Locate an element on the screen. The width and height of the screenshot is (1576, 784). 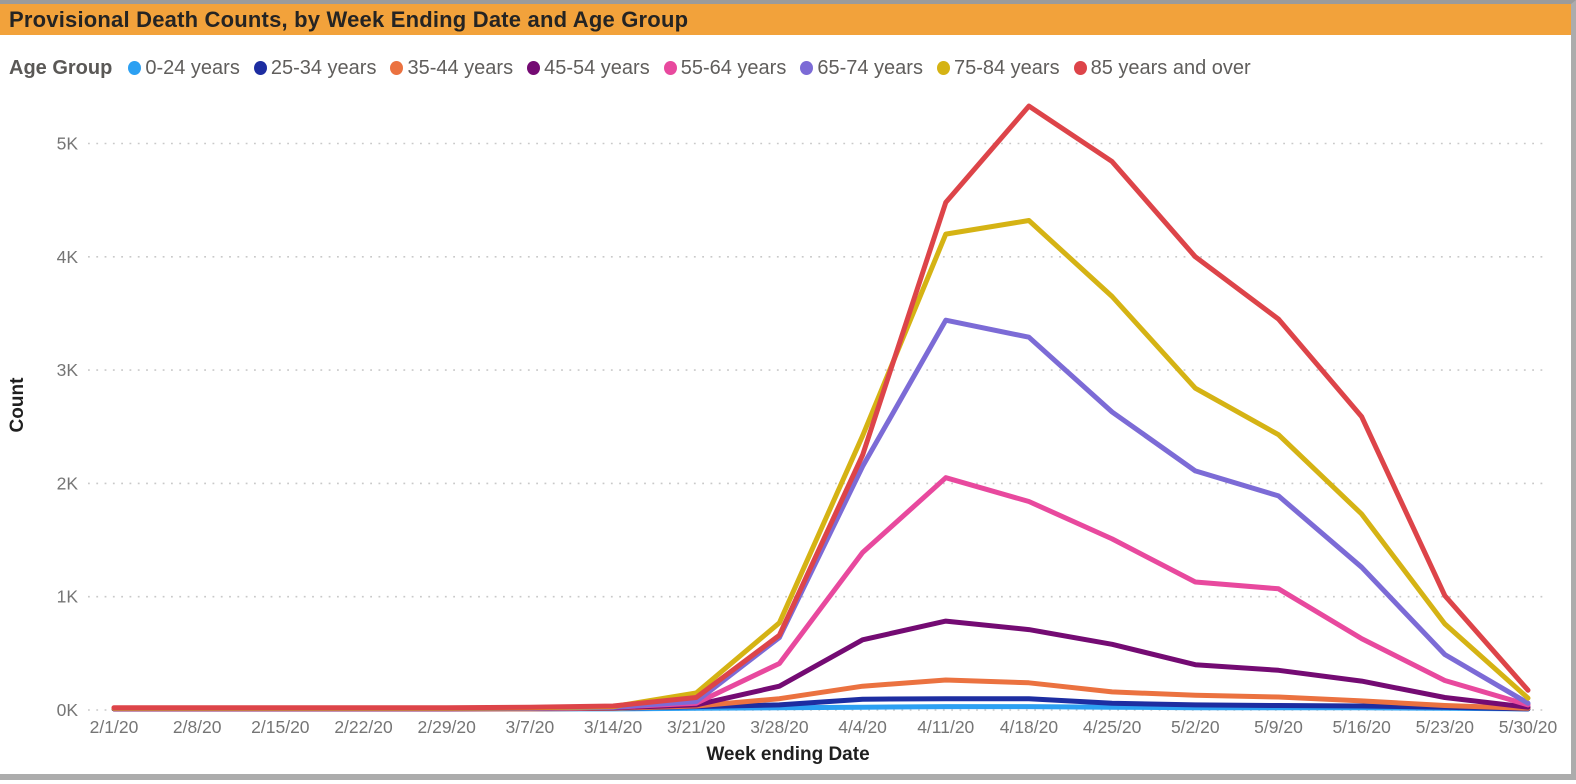
legend-item: 55-64 years is located at coordinates (725, 68).